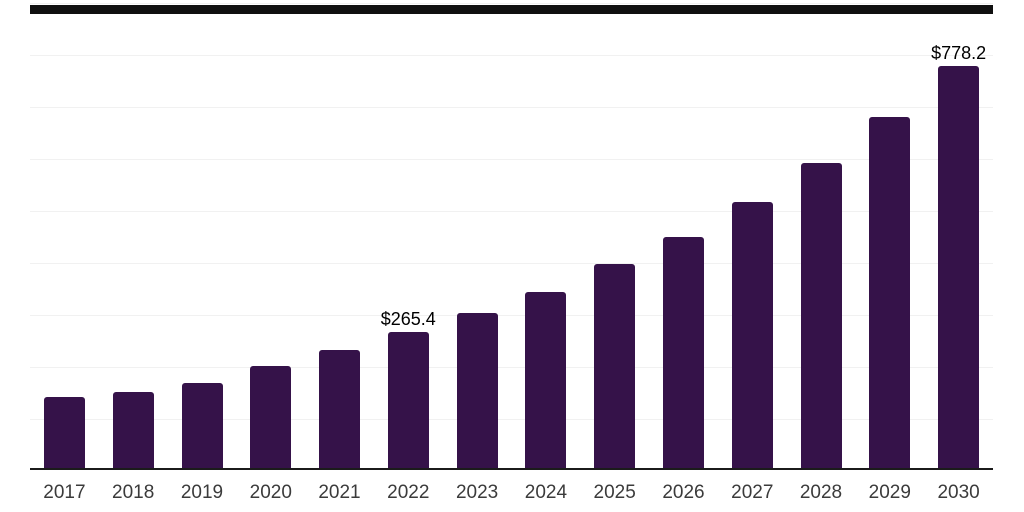  What do you see at coordinates (133, 430) in the screenshot?
I see `bar-2018` at bounding box center [133, 430].